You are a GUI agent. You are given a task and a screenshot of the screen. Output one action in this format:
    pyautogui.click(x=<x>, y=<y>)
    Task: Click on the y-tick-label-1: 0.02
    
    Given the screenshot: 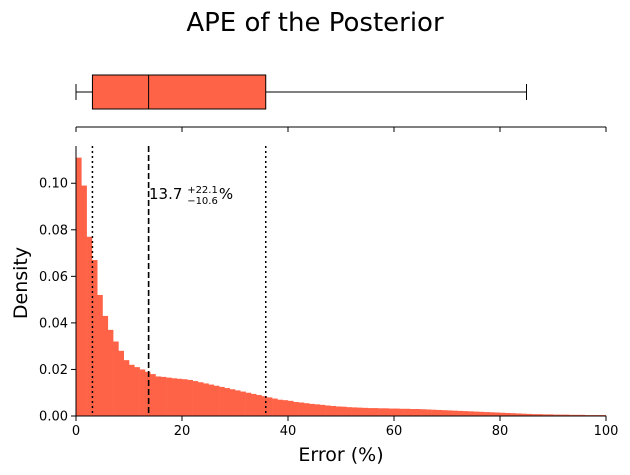 What is the action you would take?
    pyautogui.click(x=53, y=370)
    